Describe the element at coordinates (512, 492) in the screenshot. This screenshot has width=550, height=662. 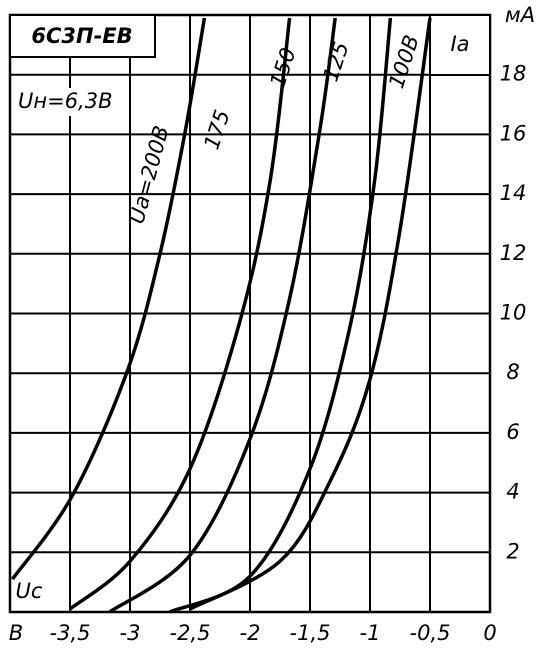
I see `y-tick-label: 4` at that location.